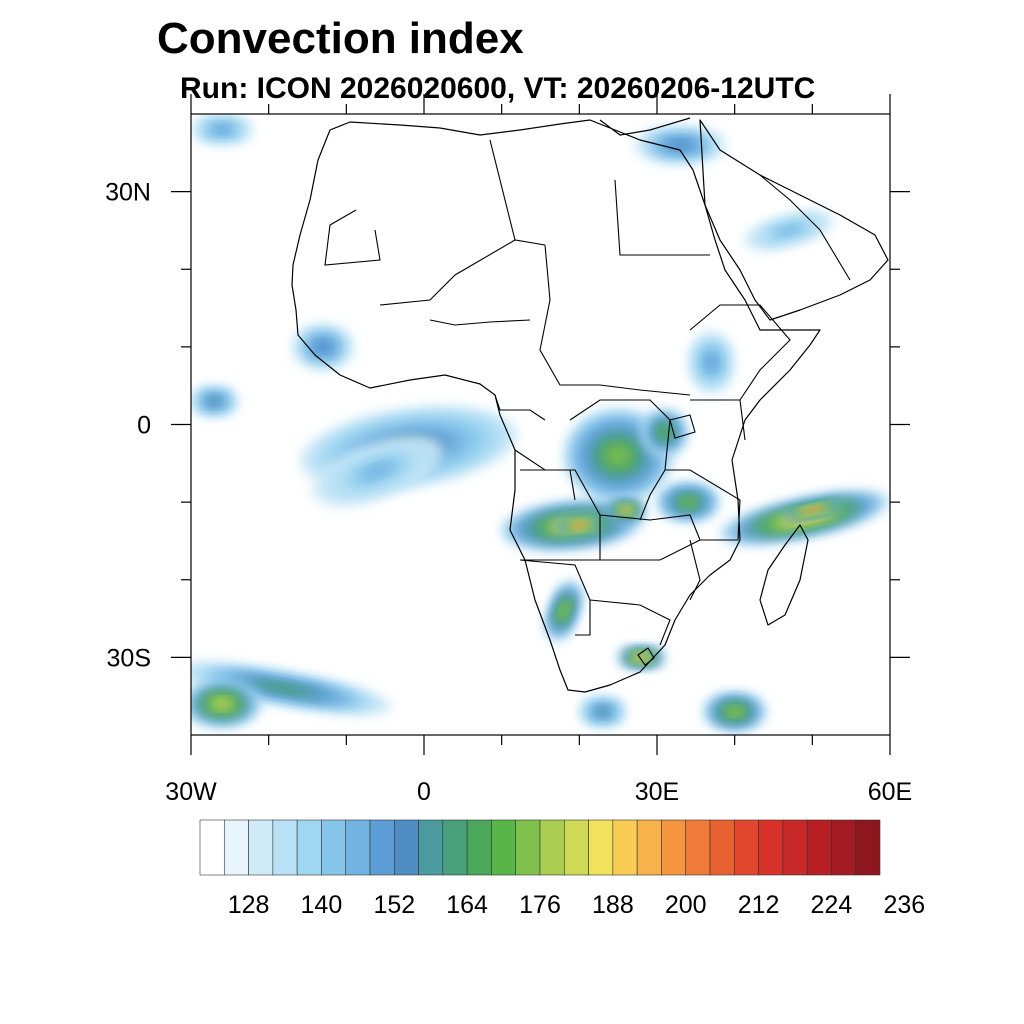 Image resolution: width=1024 pixels, height=1024 pixels. I want to click on colorbar-label: 224, so click(832, 905).